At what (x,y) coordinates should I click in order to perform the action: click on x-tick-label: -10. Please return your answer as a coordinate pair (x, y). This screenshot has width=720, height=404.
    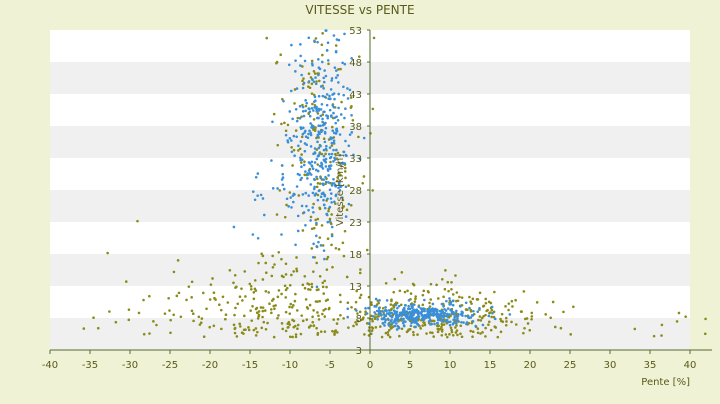
    Looking at the image, I should click on (290, 365).